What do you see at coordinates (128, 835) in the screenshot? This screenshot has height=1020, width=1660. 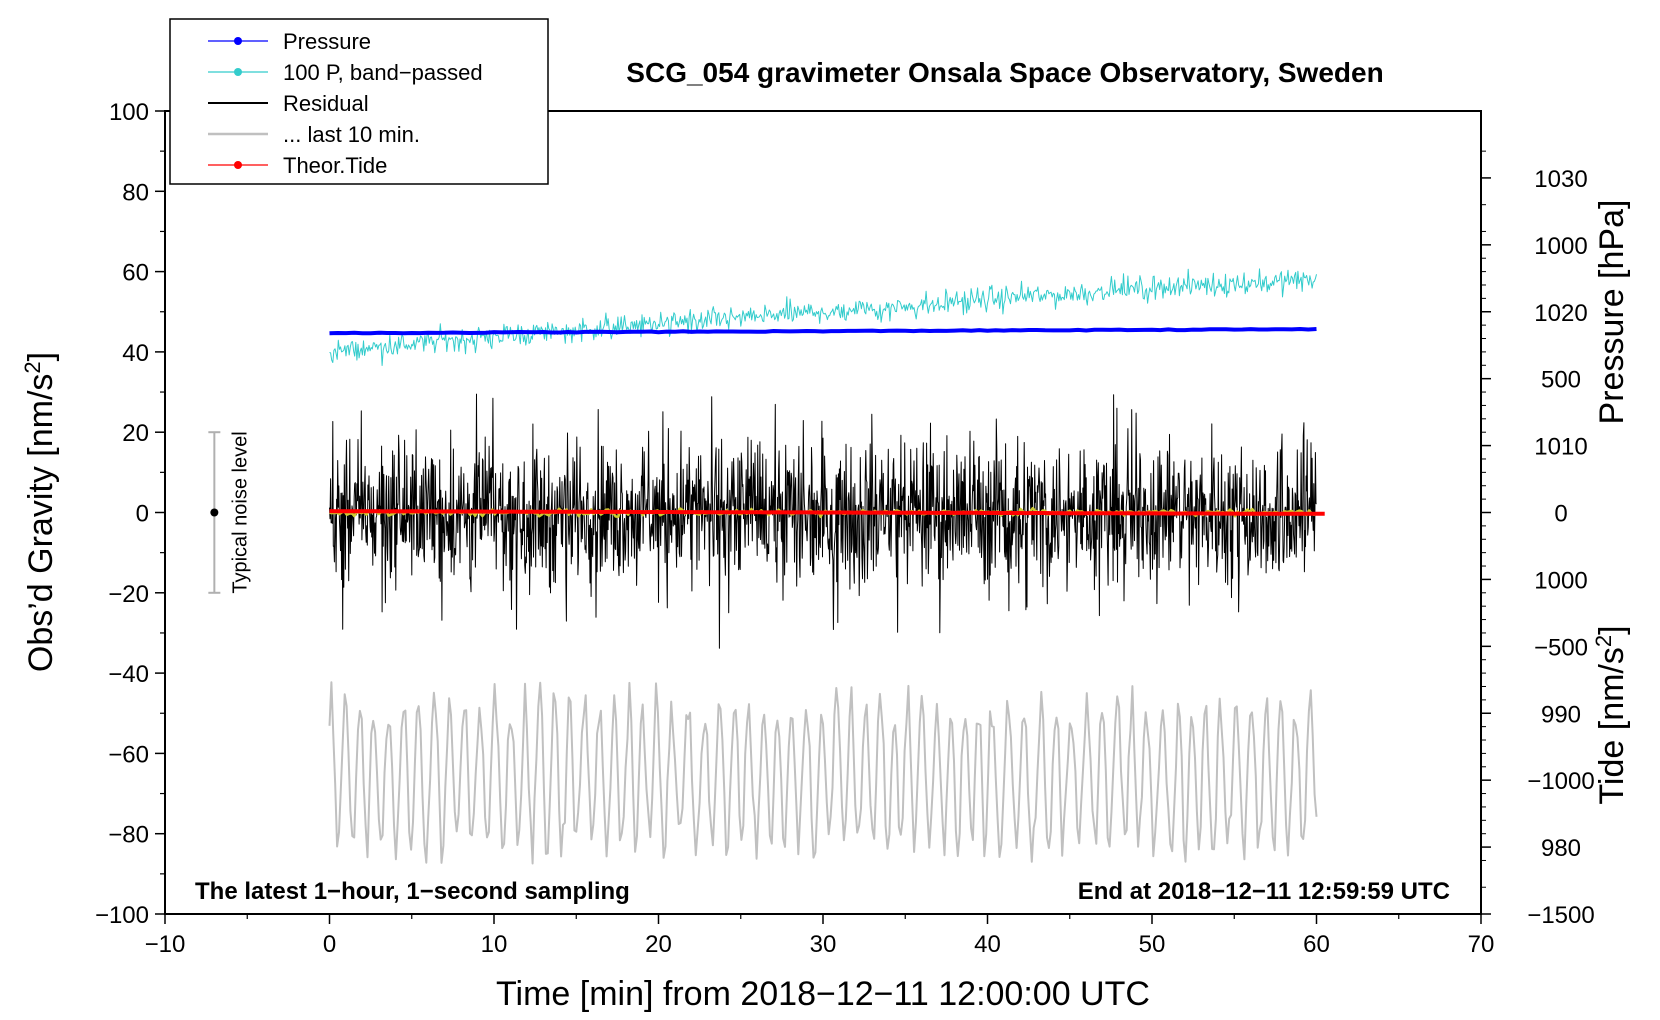 I see `y-tick-label: −80` at bounding box center [128, 835].